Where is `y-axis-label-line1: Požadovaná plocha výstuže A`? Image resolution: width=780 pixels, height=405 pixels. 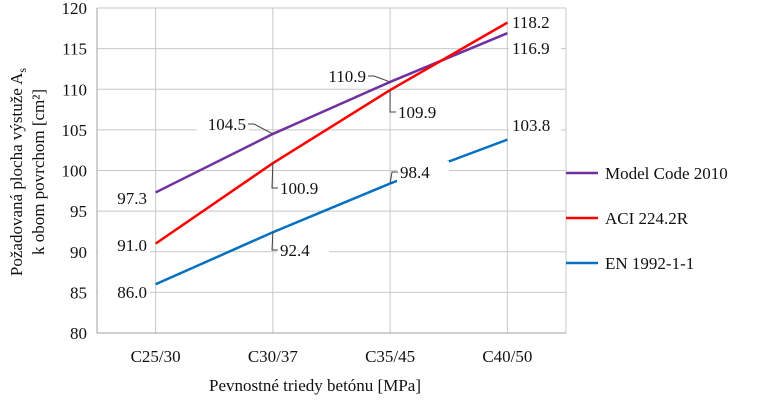 y-axis-label-line1: Požadovaná plocha výstuže A is located at coordinates (16, 174).